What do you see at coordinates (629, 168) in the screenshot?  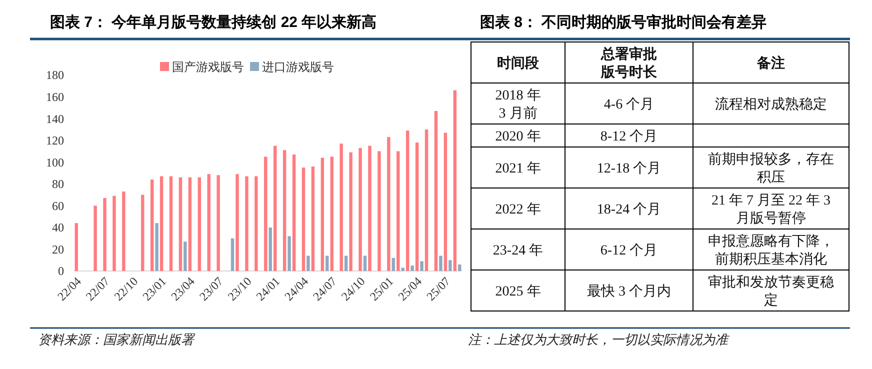 I see `text: 12-18 个月` at bounding box center [629, 168].